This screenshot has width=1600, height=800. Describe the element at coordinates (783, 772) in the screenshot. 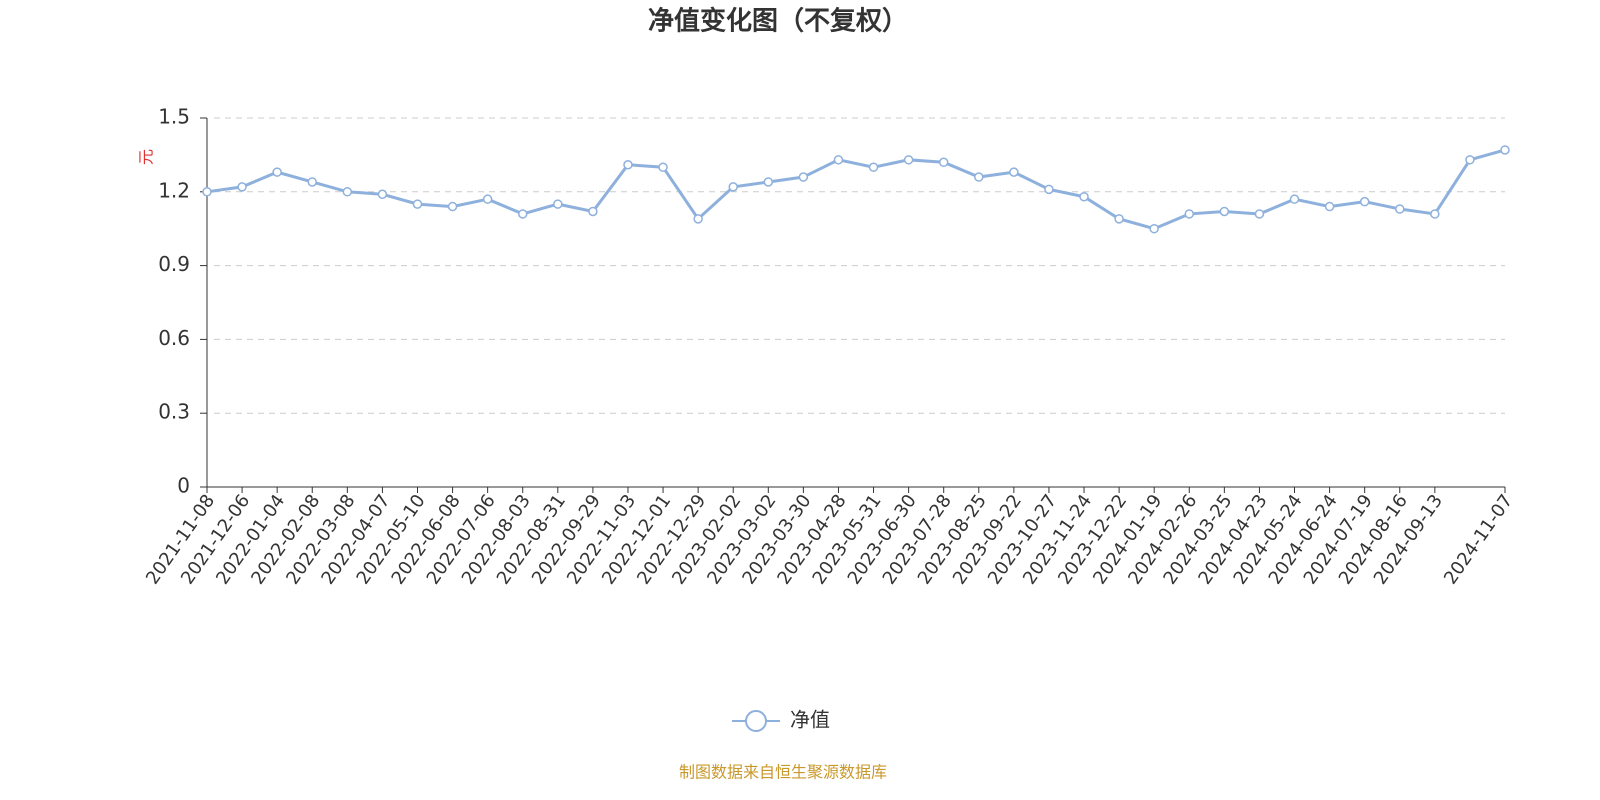

I see `source-note: 制图数据来自恒生聚源数据库` at that location.